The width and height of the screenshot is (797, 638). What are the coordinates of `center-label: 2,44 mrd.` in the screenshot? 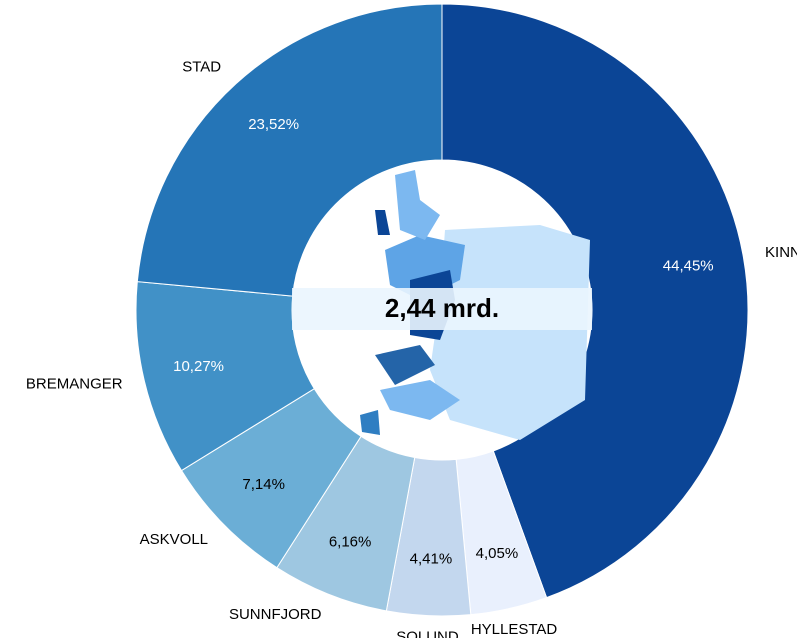 It's located at (442, 308).